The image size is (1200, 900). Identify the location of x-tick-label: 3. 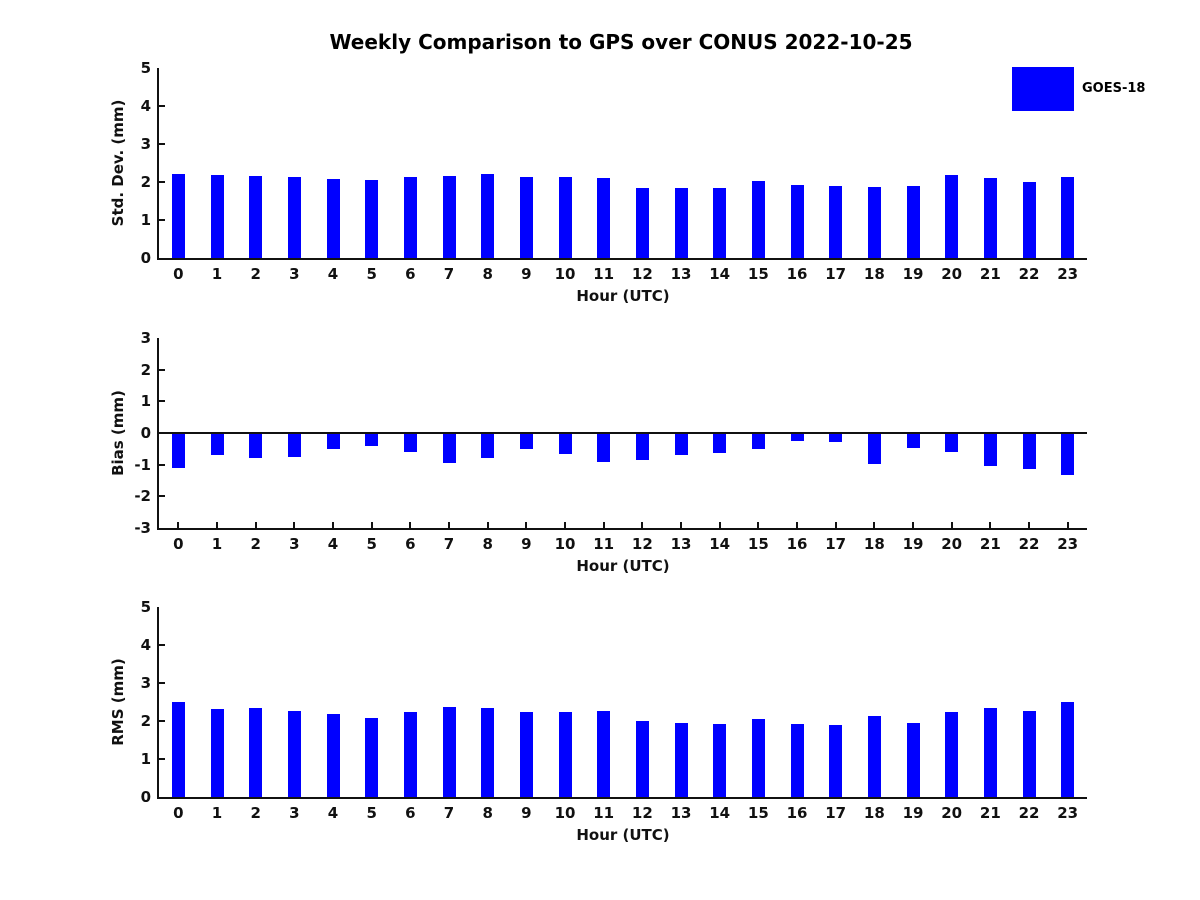
(294, 813).